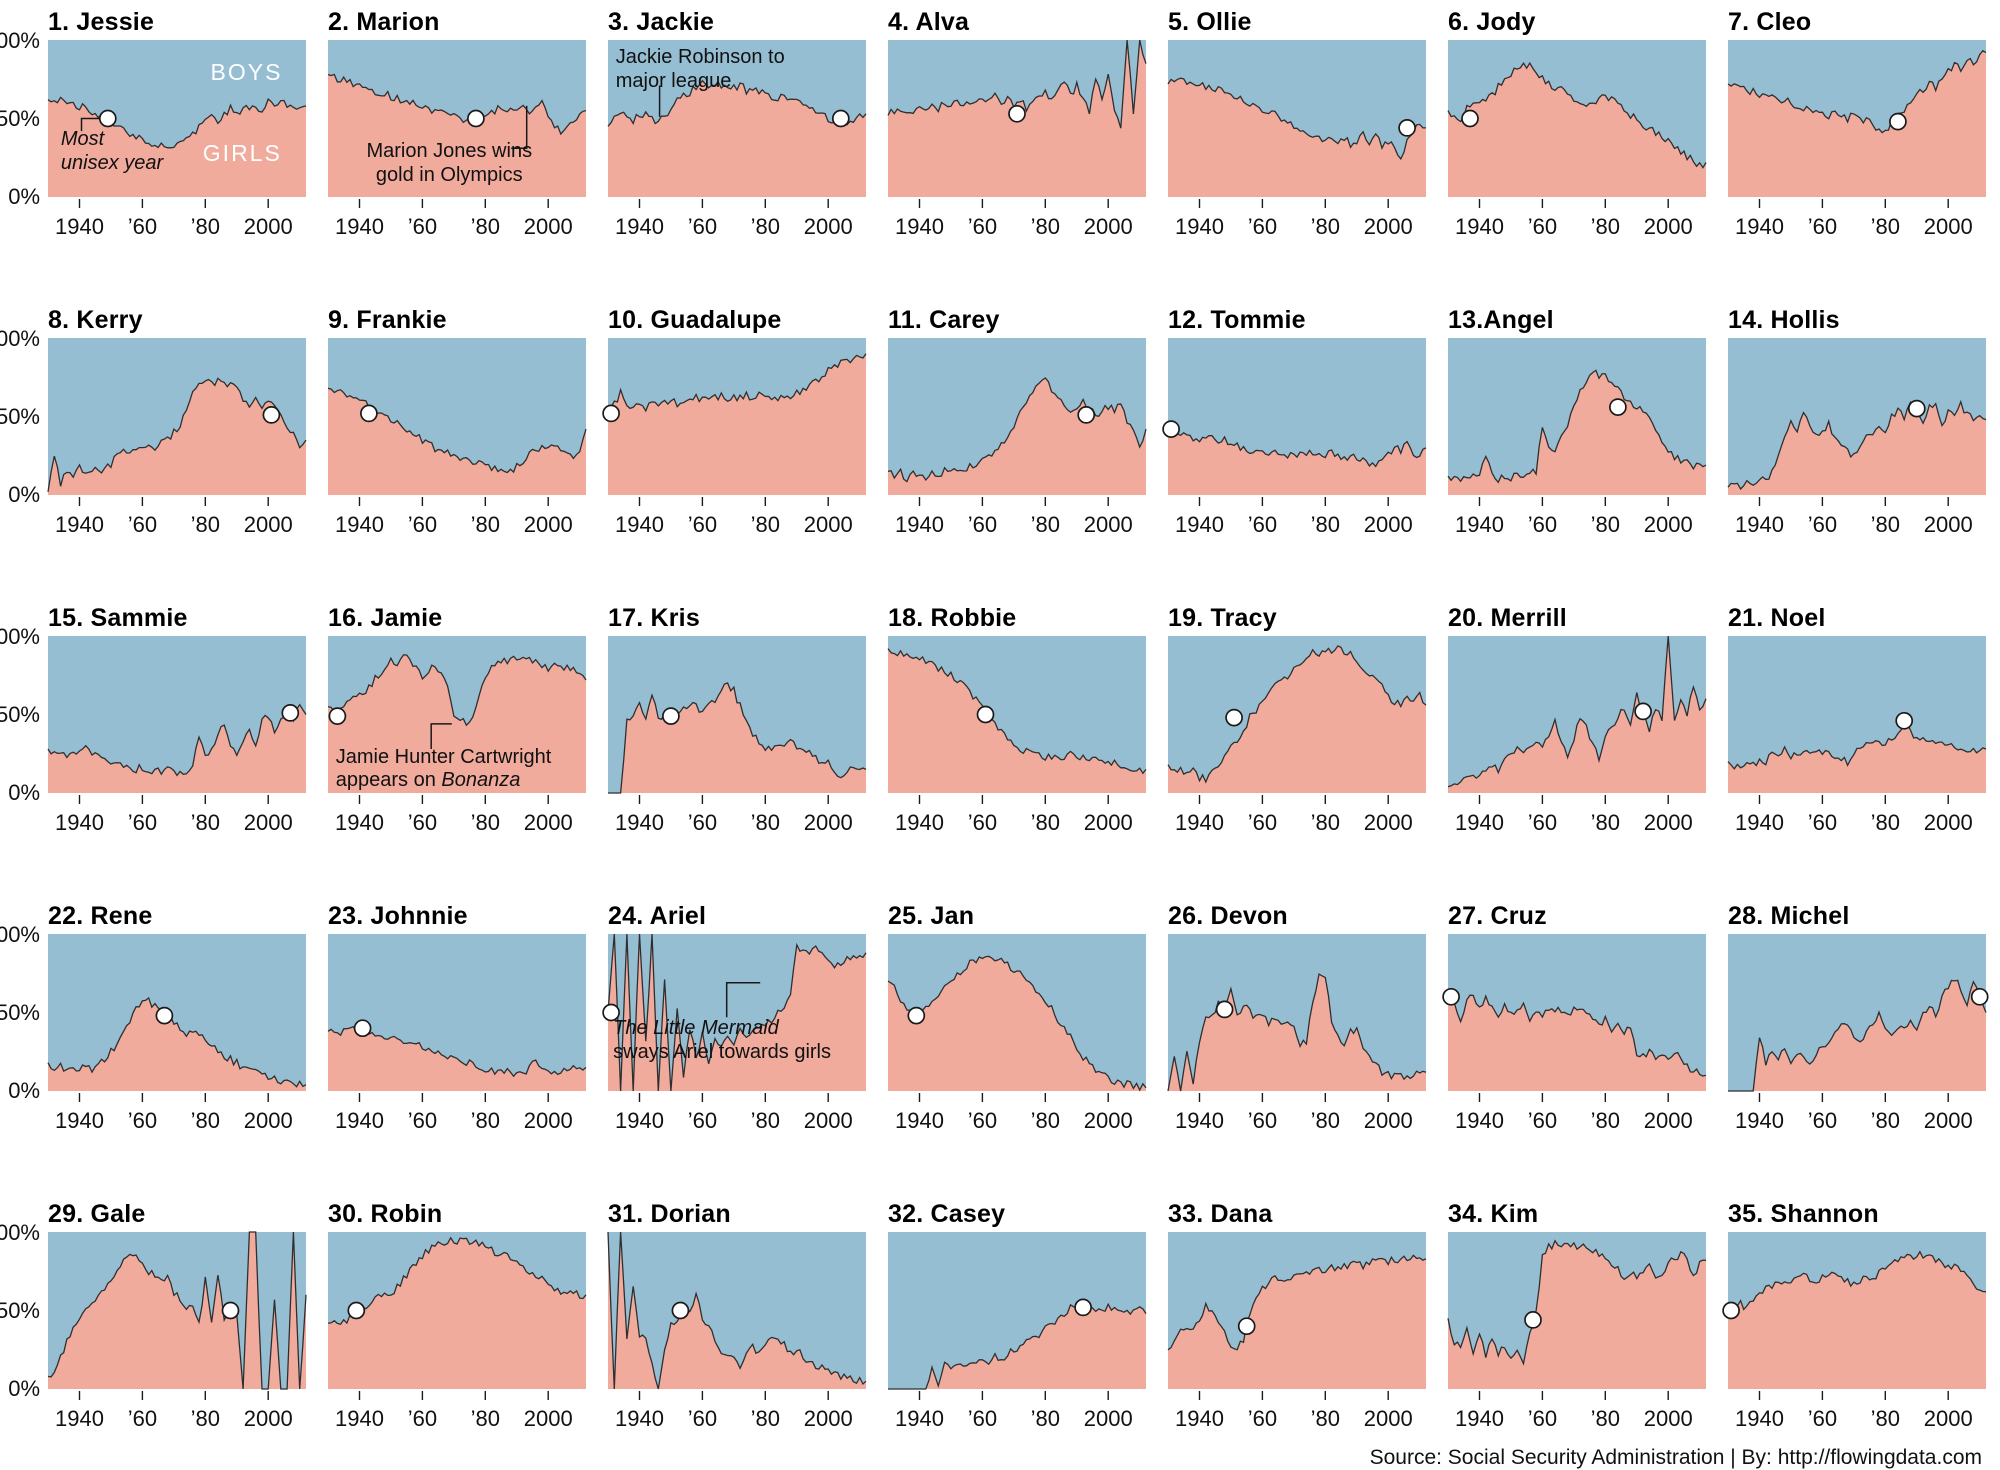 Image resolution: width=2000 pixels, height=1470 pixels. I want to click on panel-jan: 25. Jan 1940 ’60 ’80 2000, so click(1017, 1018).